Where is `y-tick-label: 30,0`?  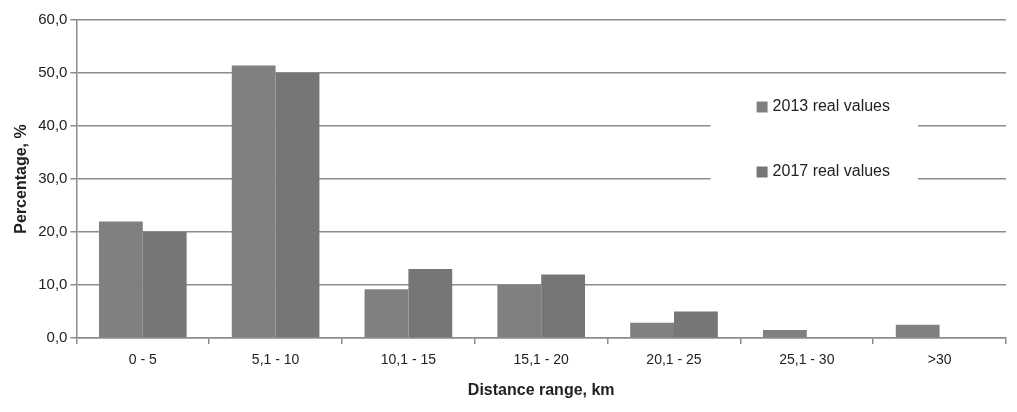 y-tick-label: 30,0 is located at coordinates (53, 178).